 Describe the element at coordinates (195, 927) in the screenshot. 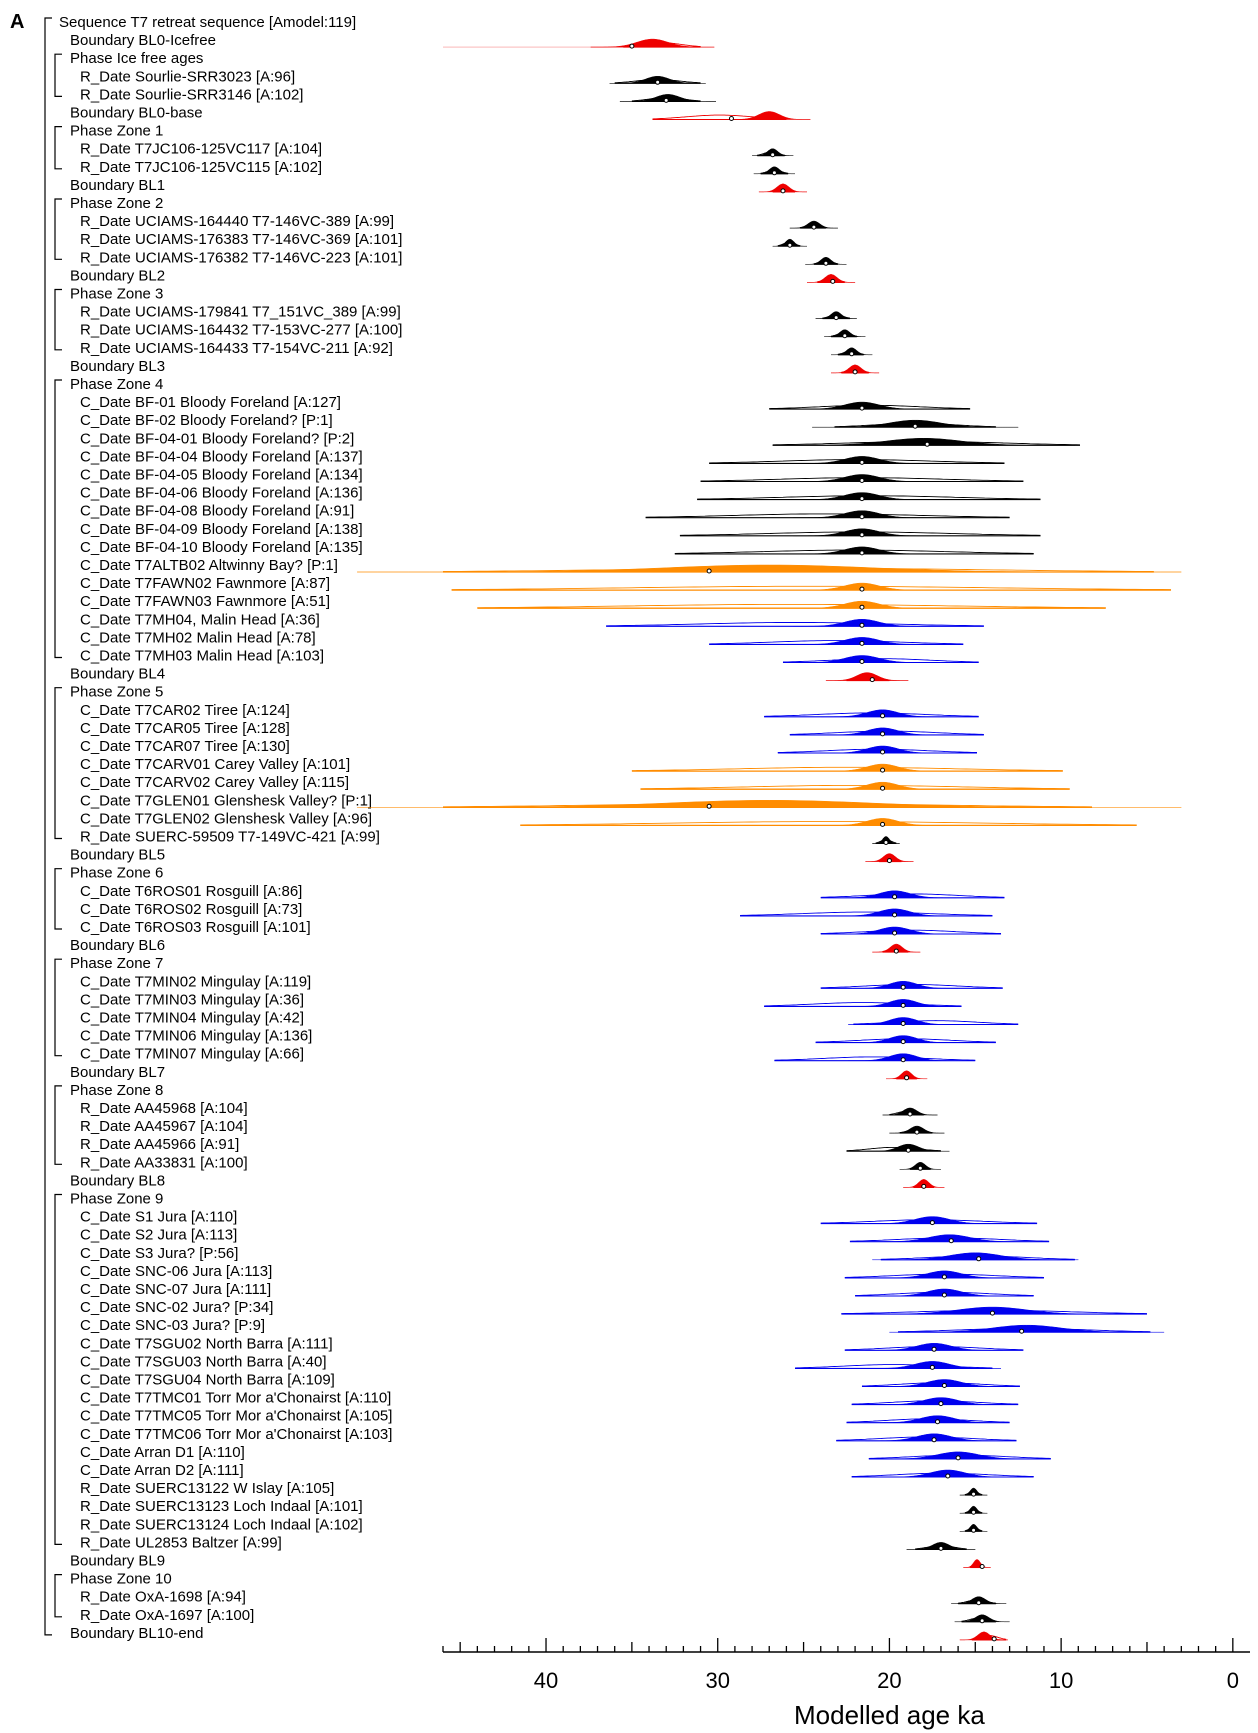

I see `row-label: C_Date T6ROS03 Rosguill [A:101]` at that location.